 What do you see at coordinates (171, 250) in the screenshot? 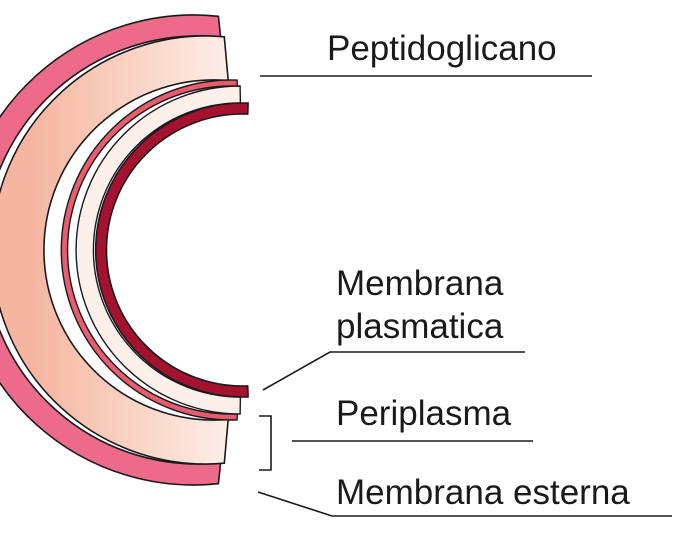
I see `plasma-membrane-band` at bounding box center [171, 250].